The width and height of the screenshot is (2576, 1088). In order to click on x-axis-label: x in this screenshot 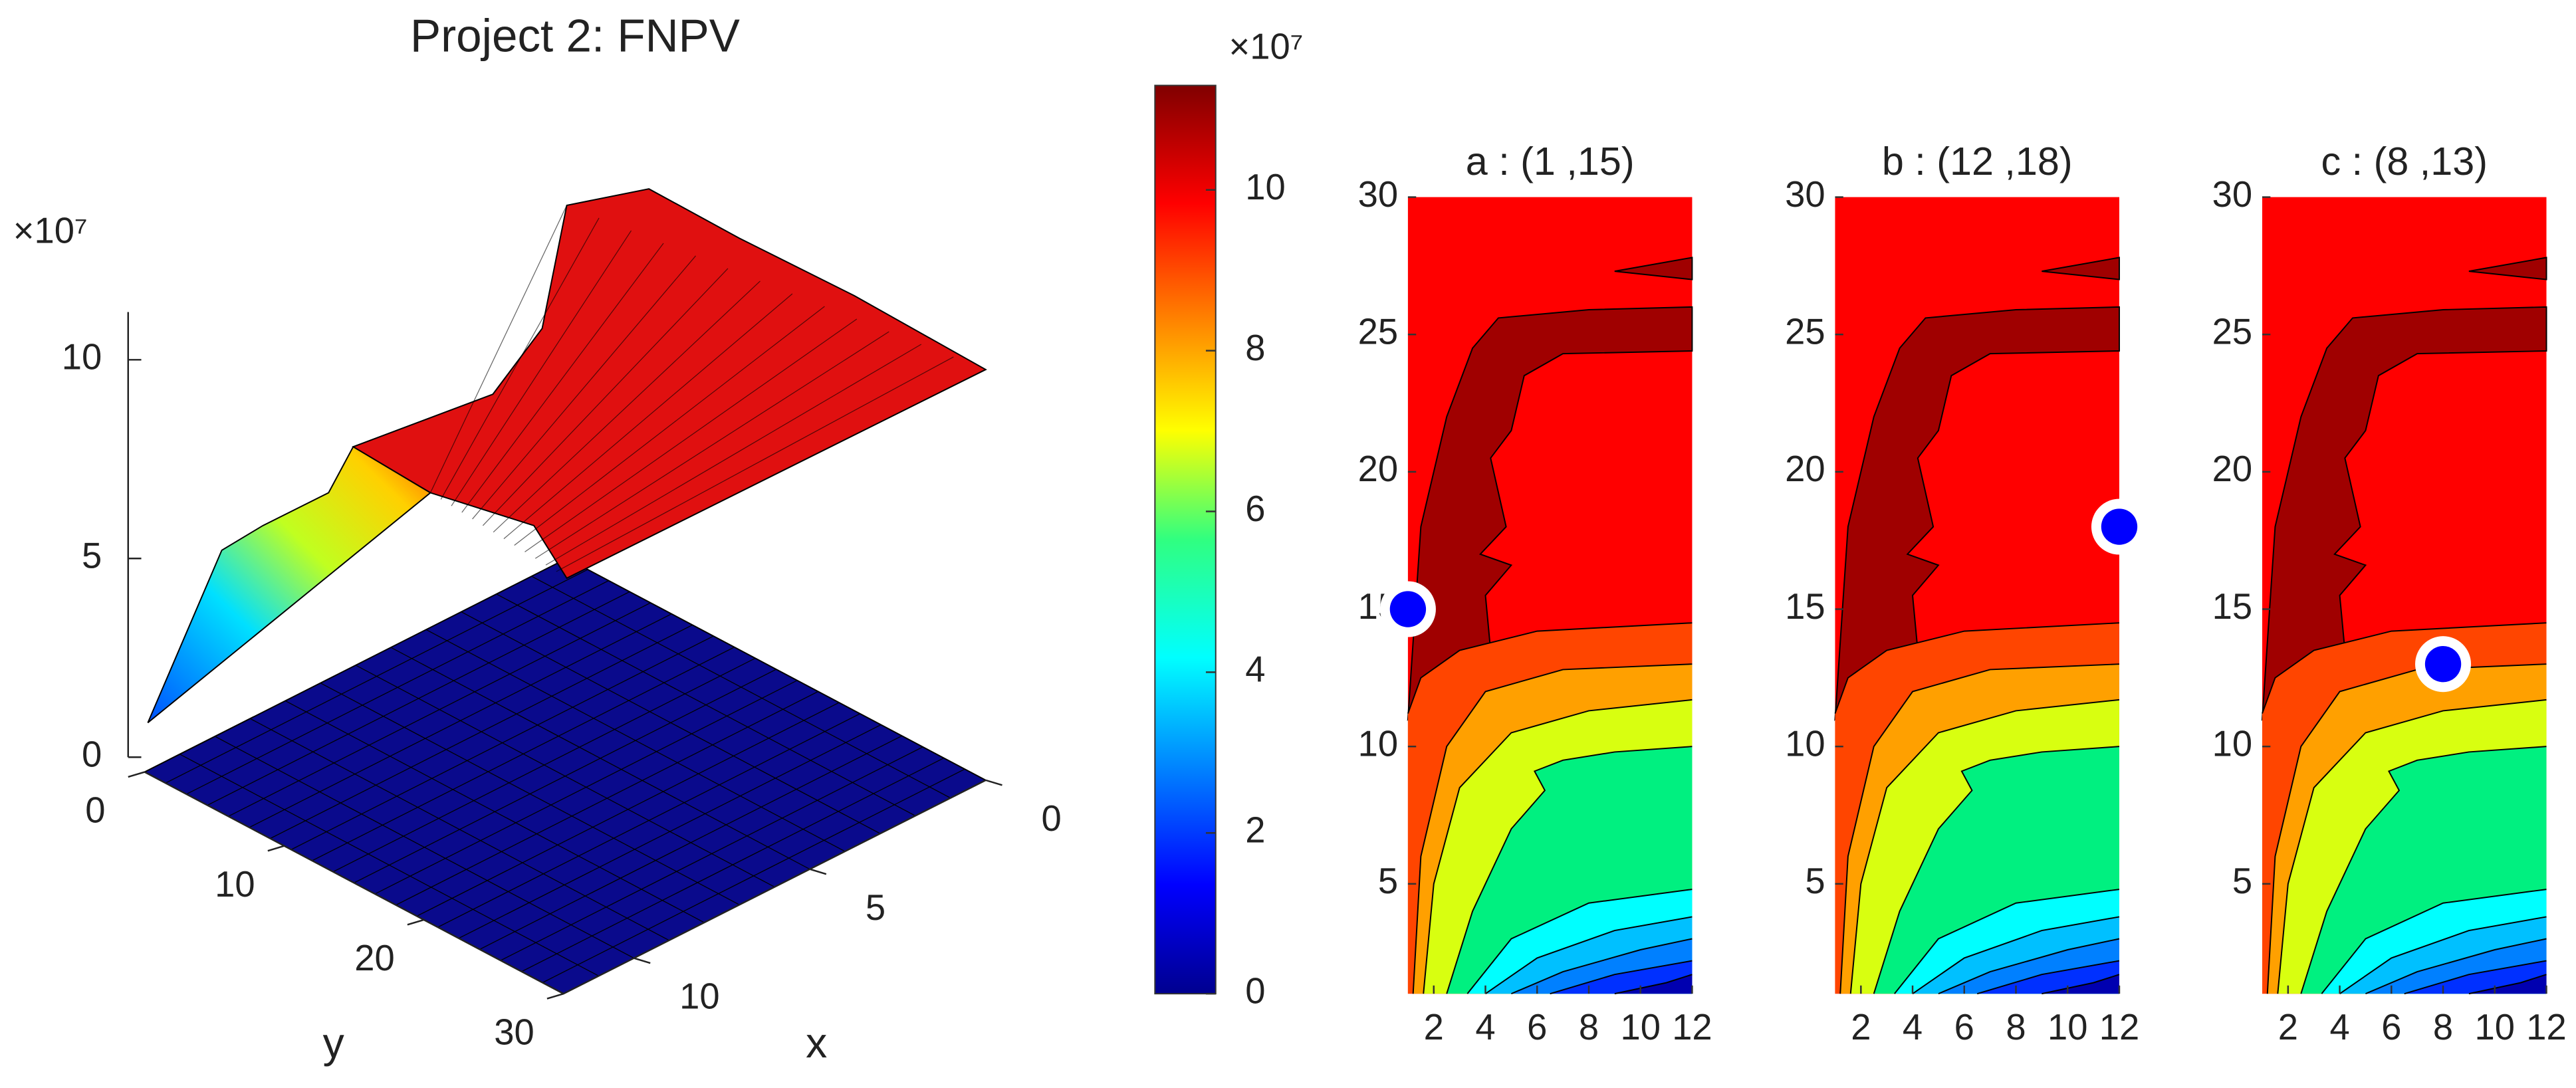, I will do `click(816, 1043)`.